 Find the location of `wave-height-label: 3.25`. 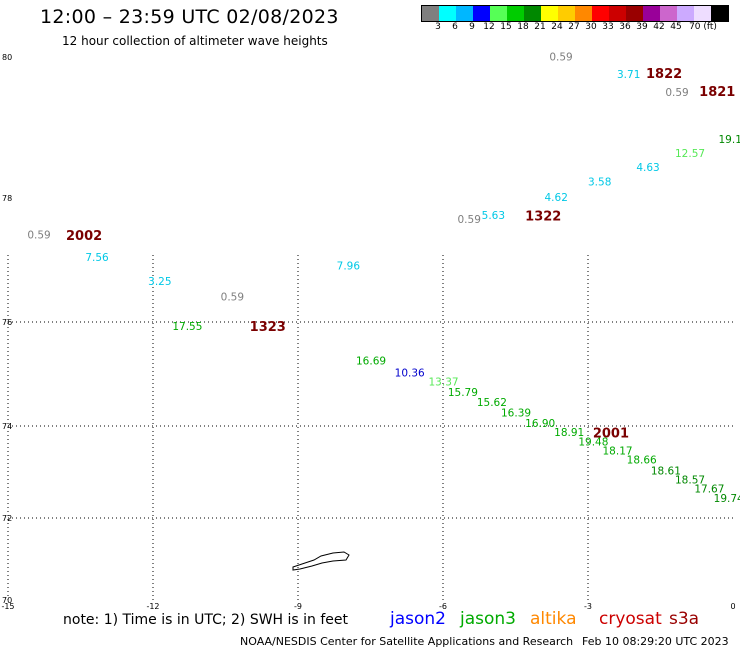

wave-height-label: 3.25 is located at coordinates (159, 282).